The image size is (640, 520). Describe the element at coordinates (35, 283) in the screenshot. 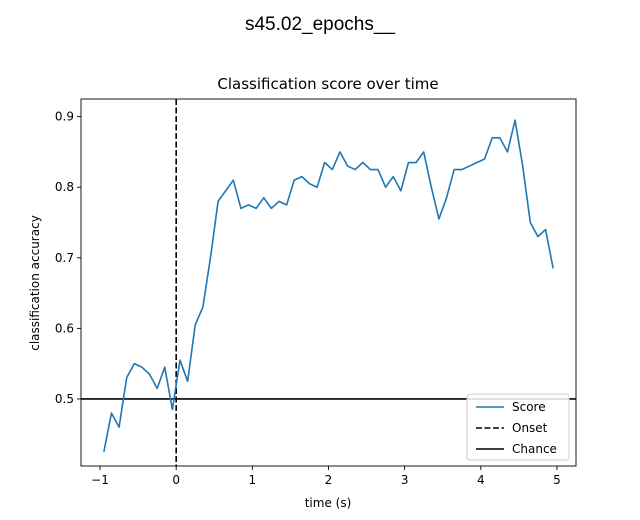

I see `y-axis-label: classification accuracy` at that location.